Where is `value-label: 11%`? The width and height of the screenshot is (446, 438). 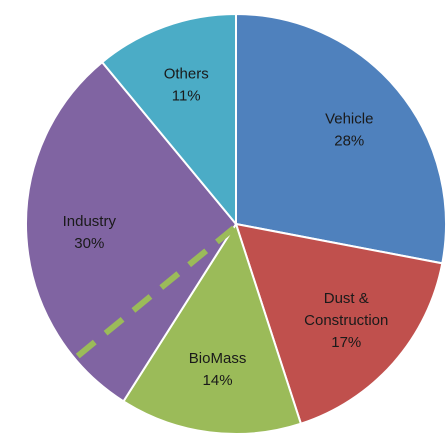
value-label: 11% is located at coordinates (186, 96).